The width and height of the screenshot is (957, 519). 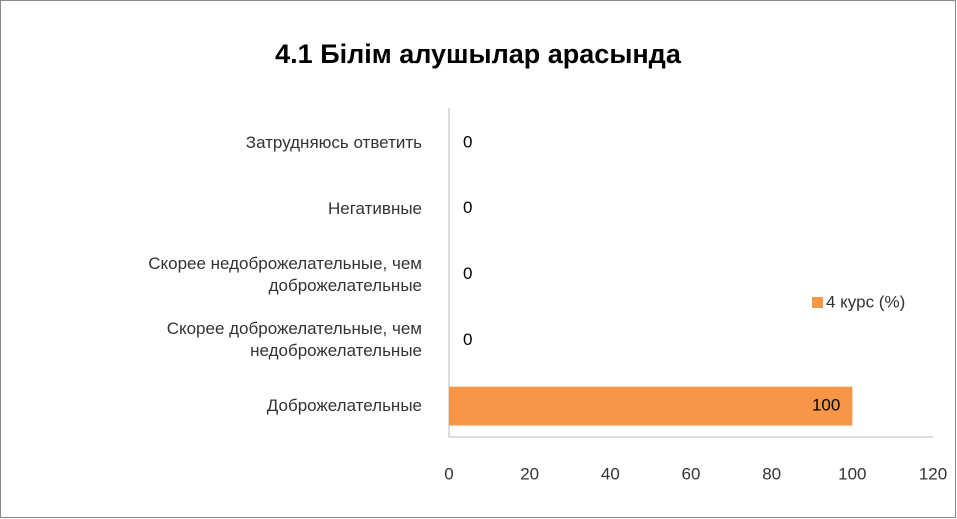 I want to click on x-tick-label: 60, so click(x=691, y=473).